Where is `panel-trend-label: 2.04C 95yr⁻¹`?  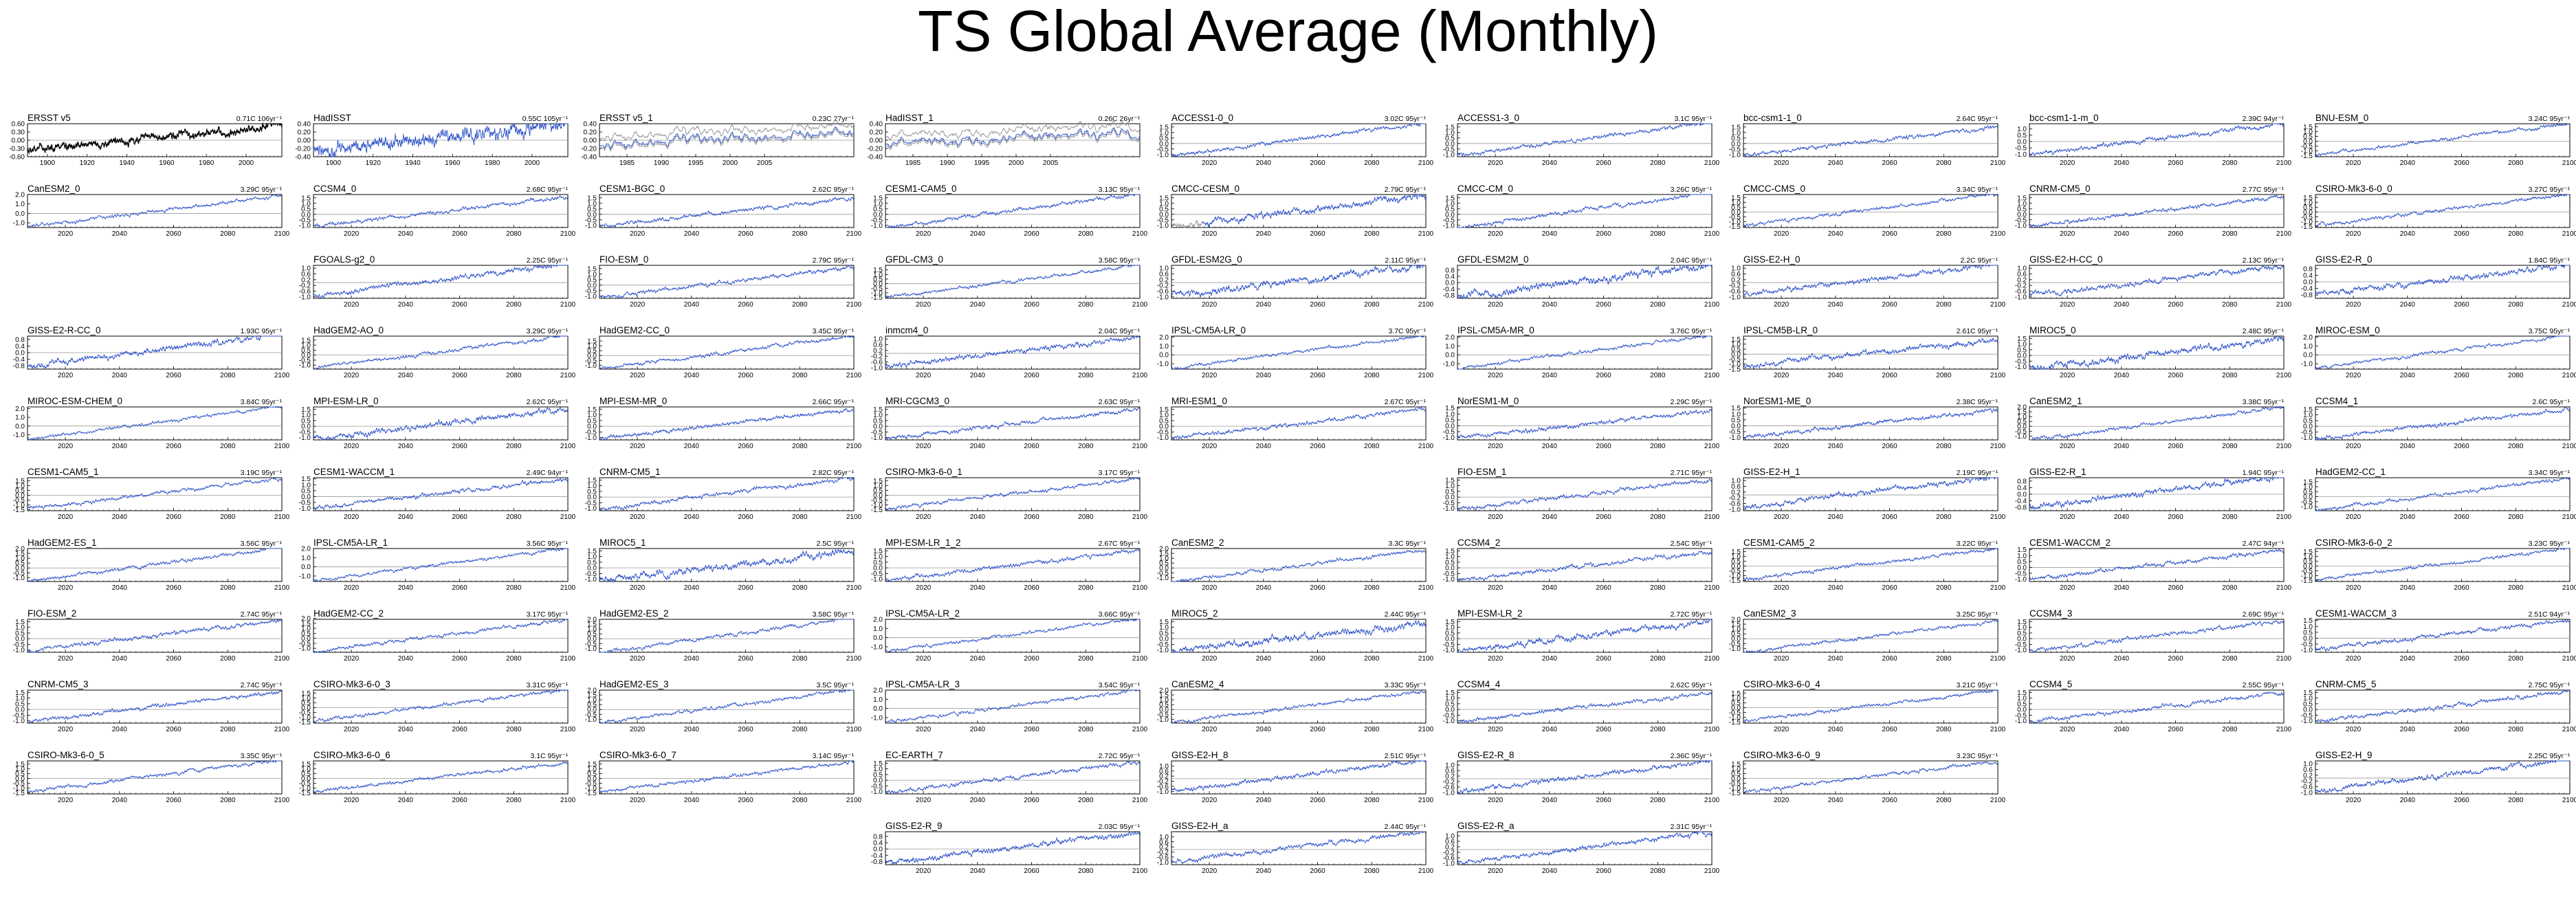 panel-trend-label: 2.04C 95yr⁻¹ is located at coordinates (1120, 331).